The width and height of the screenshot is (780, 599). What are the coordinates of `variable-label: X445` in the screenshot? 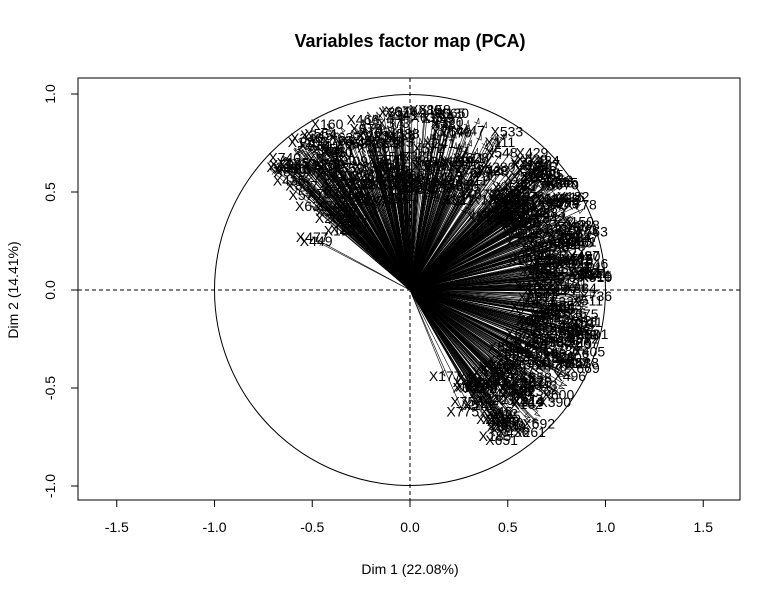 It's located at (516, 391).